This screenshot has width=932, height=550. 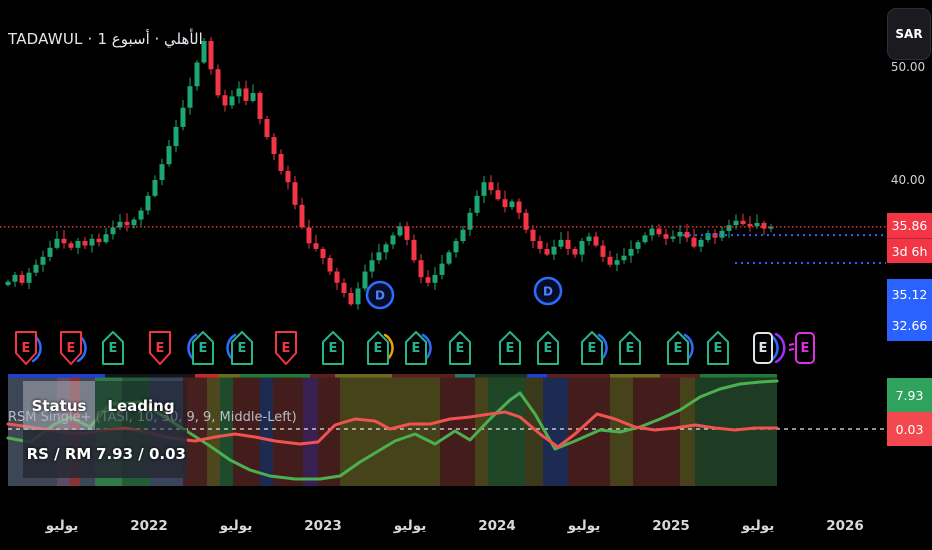 What do you see at coordinates (323, 526) in the screenshot?
I see `time-axis-label: 2023` at bounding box center [323, 526].